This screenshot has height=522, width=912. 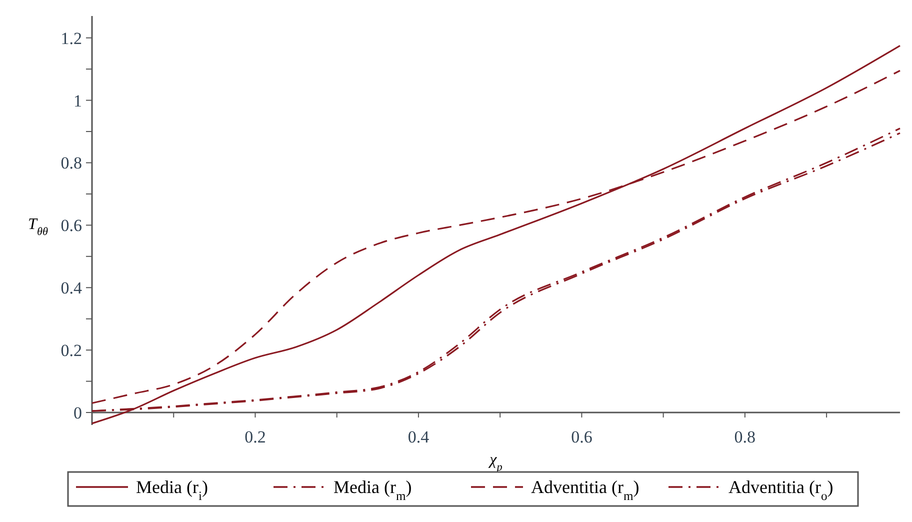 What do you see at coordinates (255, 437) in the screenshot?
I see `x-tick-label: 0.2` at bounding box center [255, 437].